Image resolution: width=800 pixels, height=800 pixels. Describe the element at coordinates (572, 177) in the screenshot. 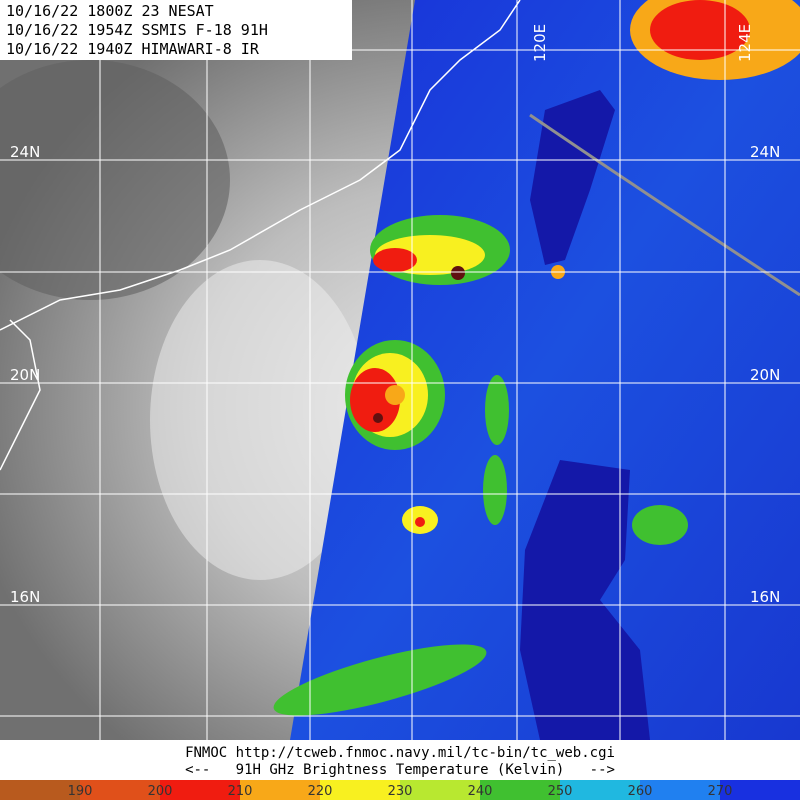

I see `taiwan` at that location.